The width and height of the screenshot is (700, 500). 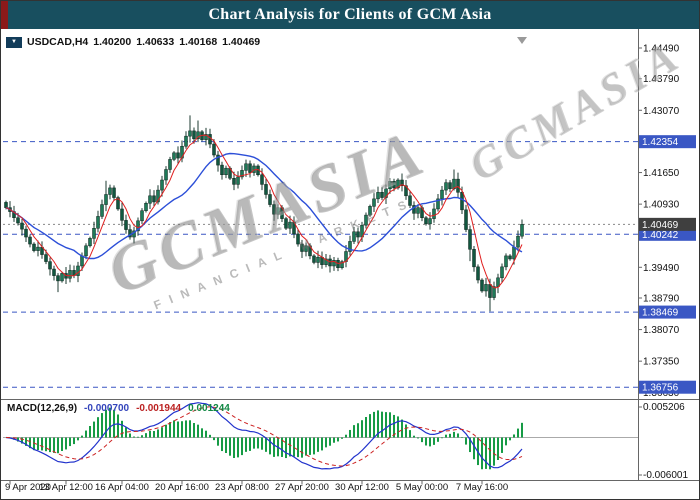 I want to click on svg-text: 1.40930, so click(x=661, y=205).